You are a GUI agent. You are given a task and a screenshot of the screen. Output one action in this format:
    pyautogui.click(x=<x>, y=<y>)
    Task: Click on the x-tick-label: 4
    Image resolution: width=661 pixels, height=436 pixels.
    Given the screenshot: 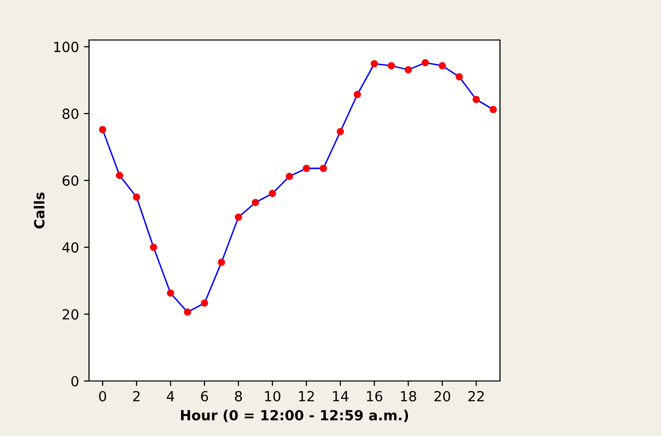 What is the action you would take?
    pyautogui.click(x=170, y=396)
    